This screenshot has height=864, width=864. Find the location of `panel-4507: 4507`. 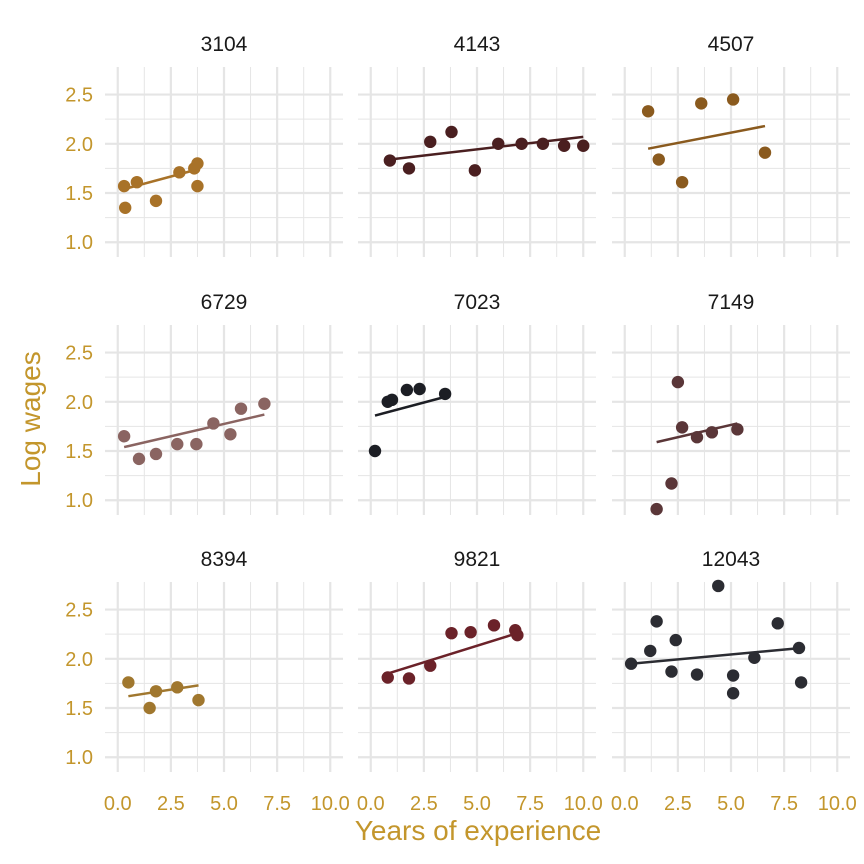

panel-4507: 4507 is located at coordinates (731, 145).